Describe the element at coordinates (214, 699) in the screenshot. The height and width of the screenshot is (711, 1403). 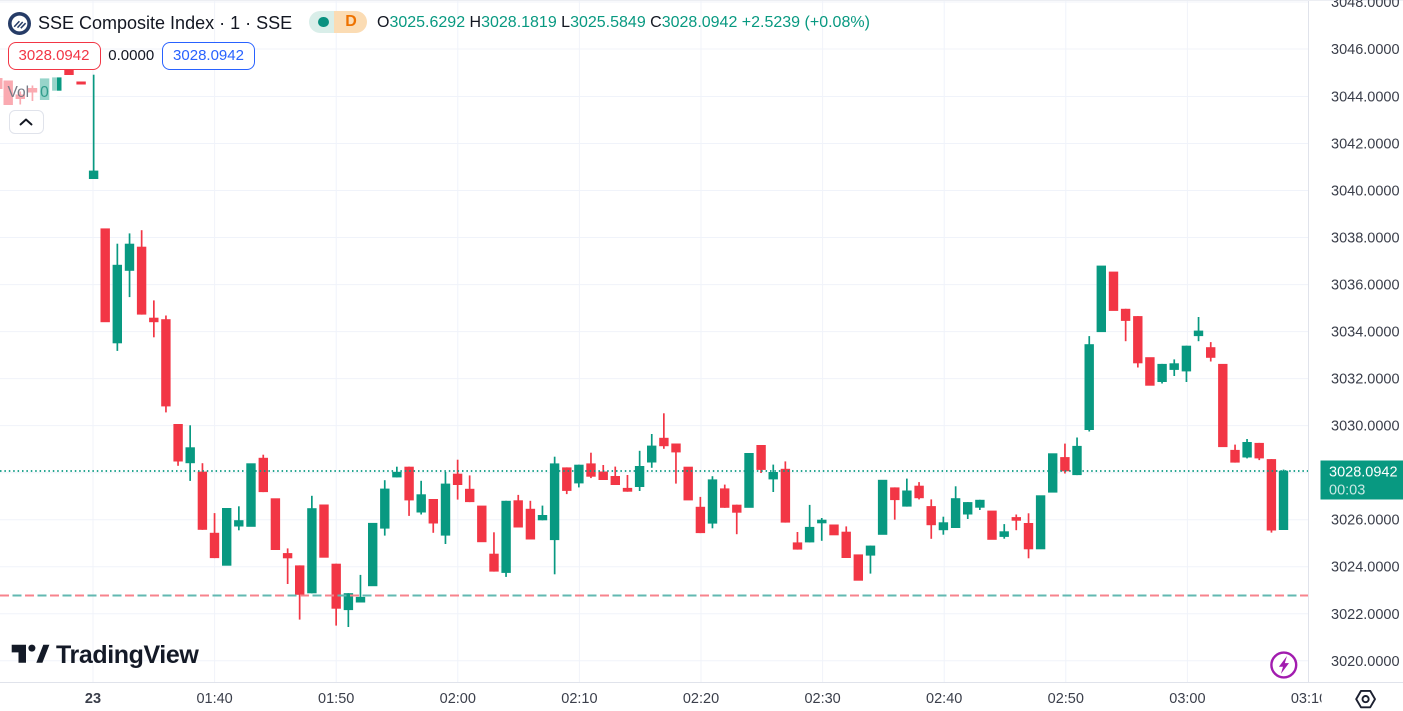
I see `svg-text: 01:40` at that location.